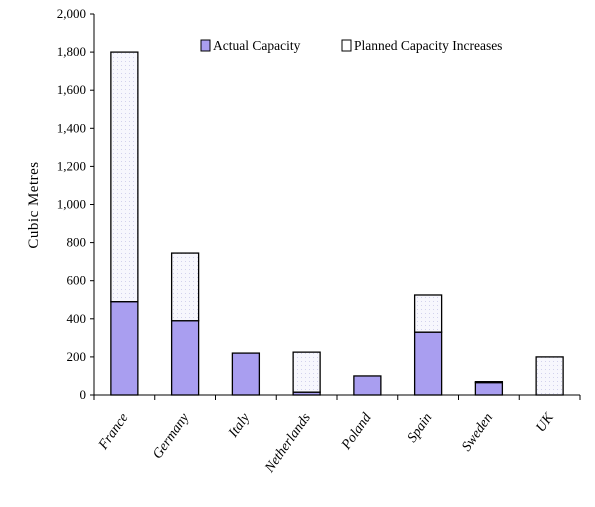  Describe the element at coordinates (489, 388) in the screenshot. I see `bar-actual-sweden` at that location.